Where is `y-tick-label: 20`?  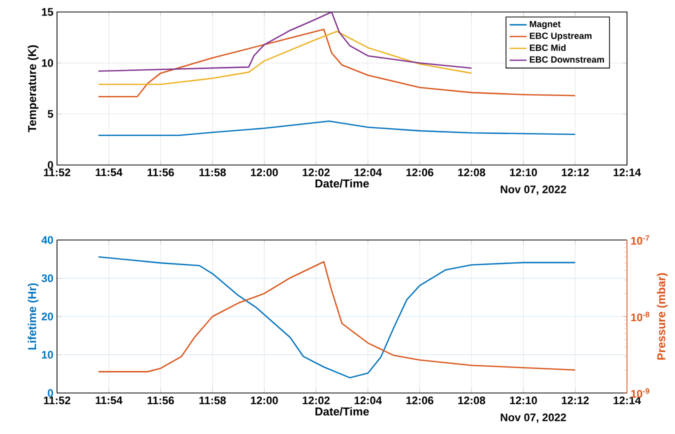
y-tick-label: 20 is located at coordinates (48, 316).